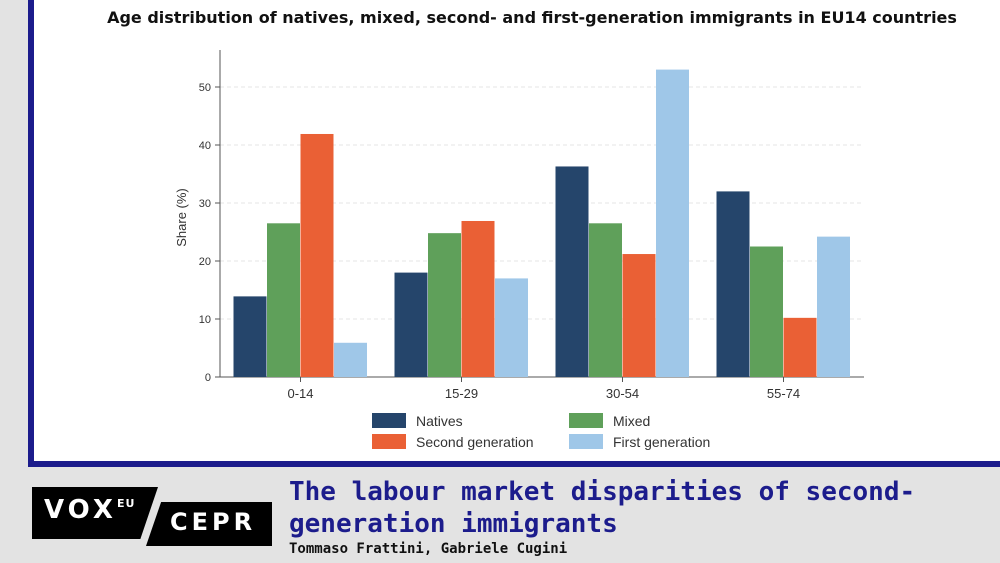 This screenshot has width=1000, height=563. What do you see at coordinates (300, 393) in the screenshot?
I see `x-tick-label: 0-14` at bounding box center [300, 393].